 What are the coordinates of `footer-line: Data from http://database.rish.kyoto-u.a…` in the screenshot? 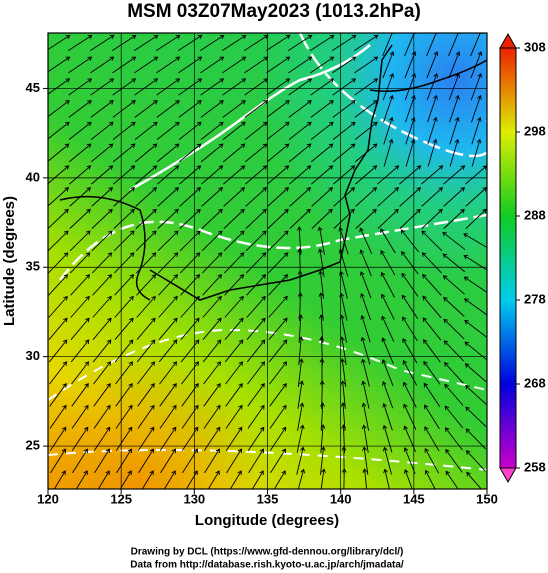 It's located at (267, 565).